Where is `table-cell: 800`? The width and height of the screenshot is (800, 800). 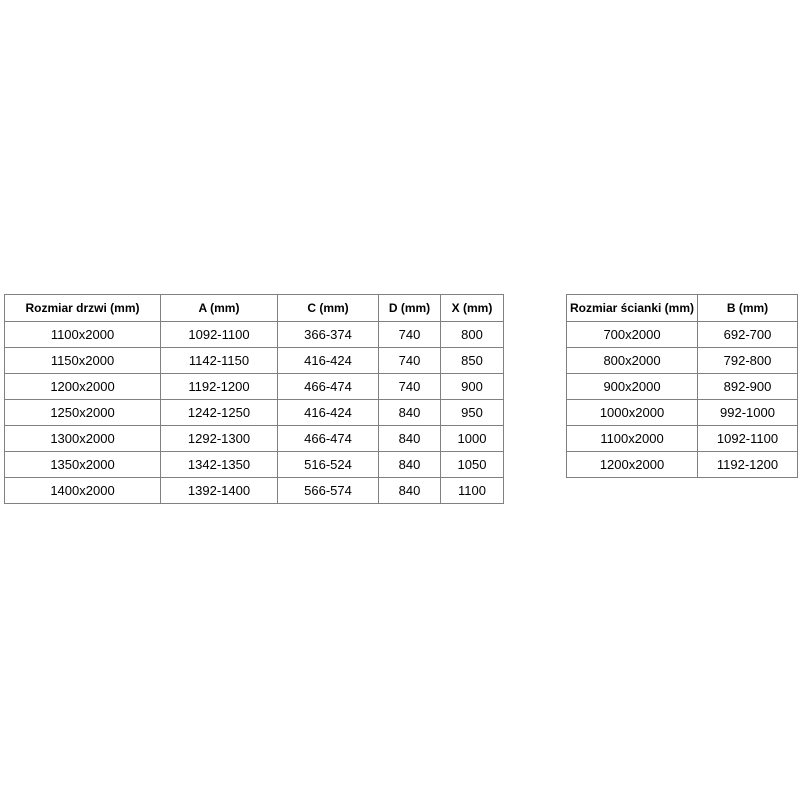
table-cell: 800 is located at coordinates (472, 334).